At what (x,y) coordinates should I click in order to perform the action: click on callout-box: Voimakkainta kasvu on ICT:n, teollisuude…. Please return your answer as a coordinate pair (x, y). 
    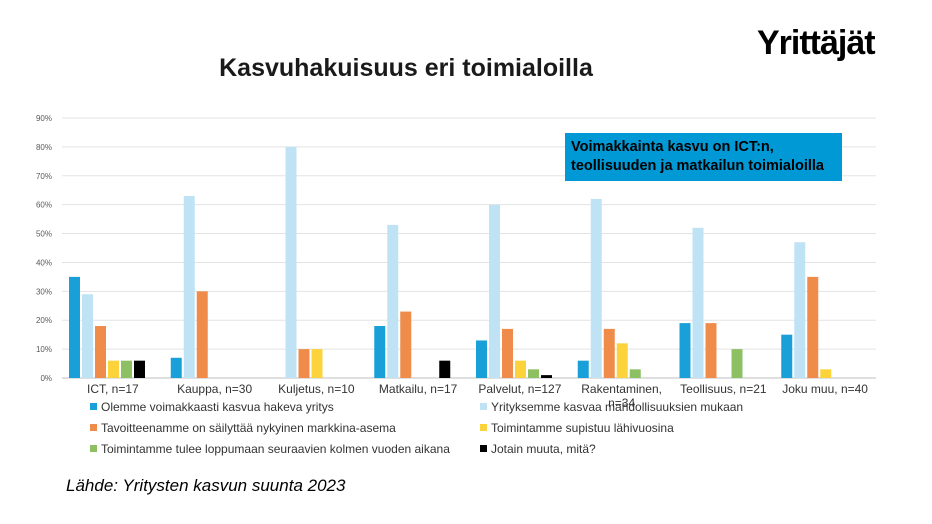
    Looking at the image, I should click on (703, 157).